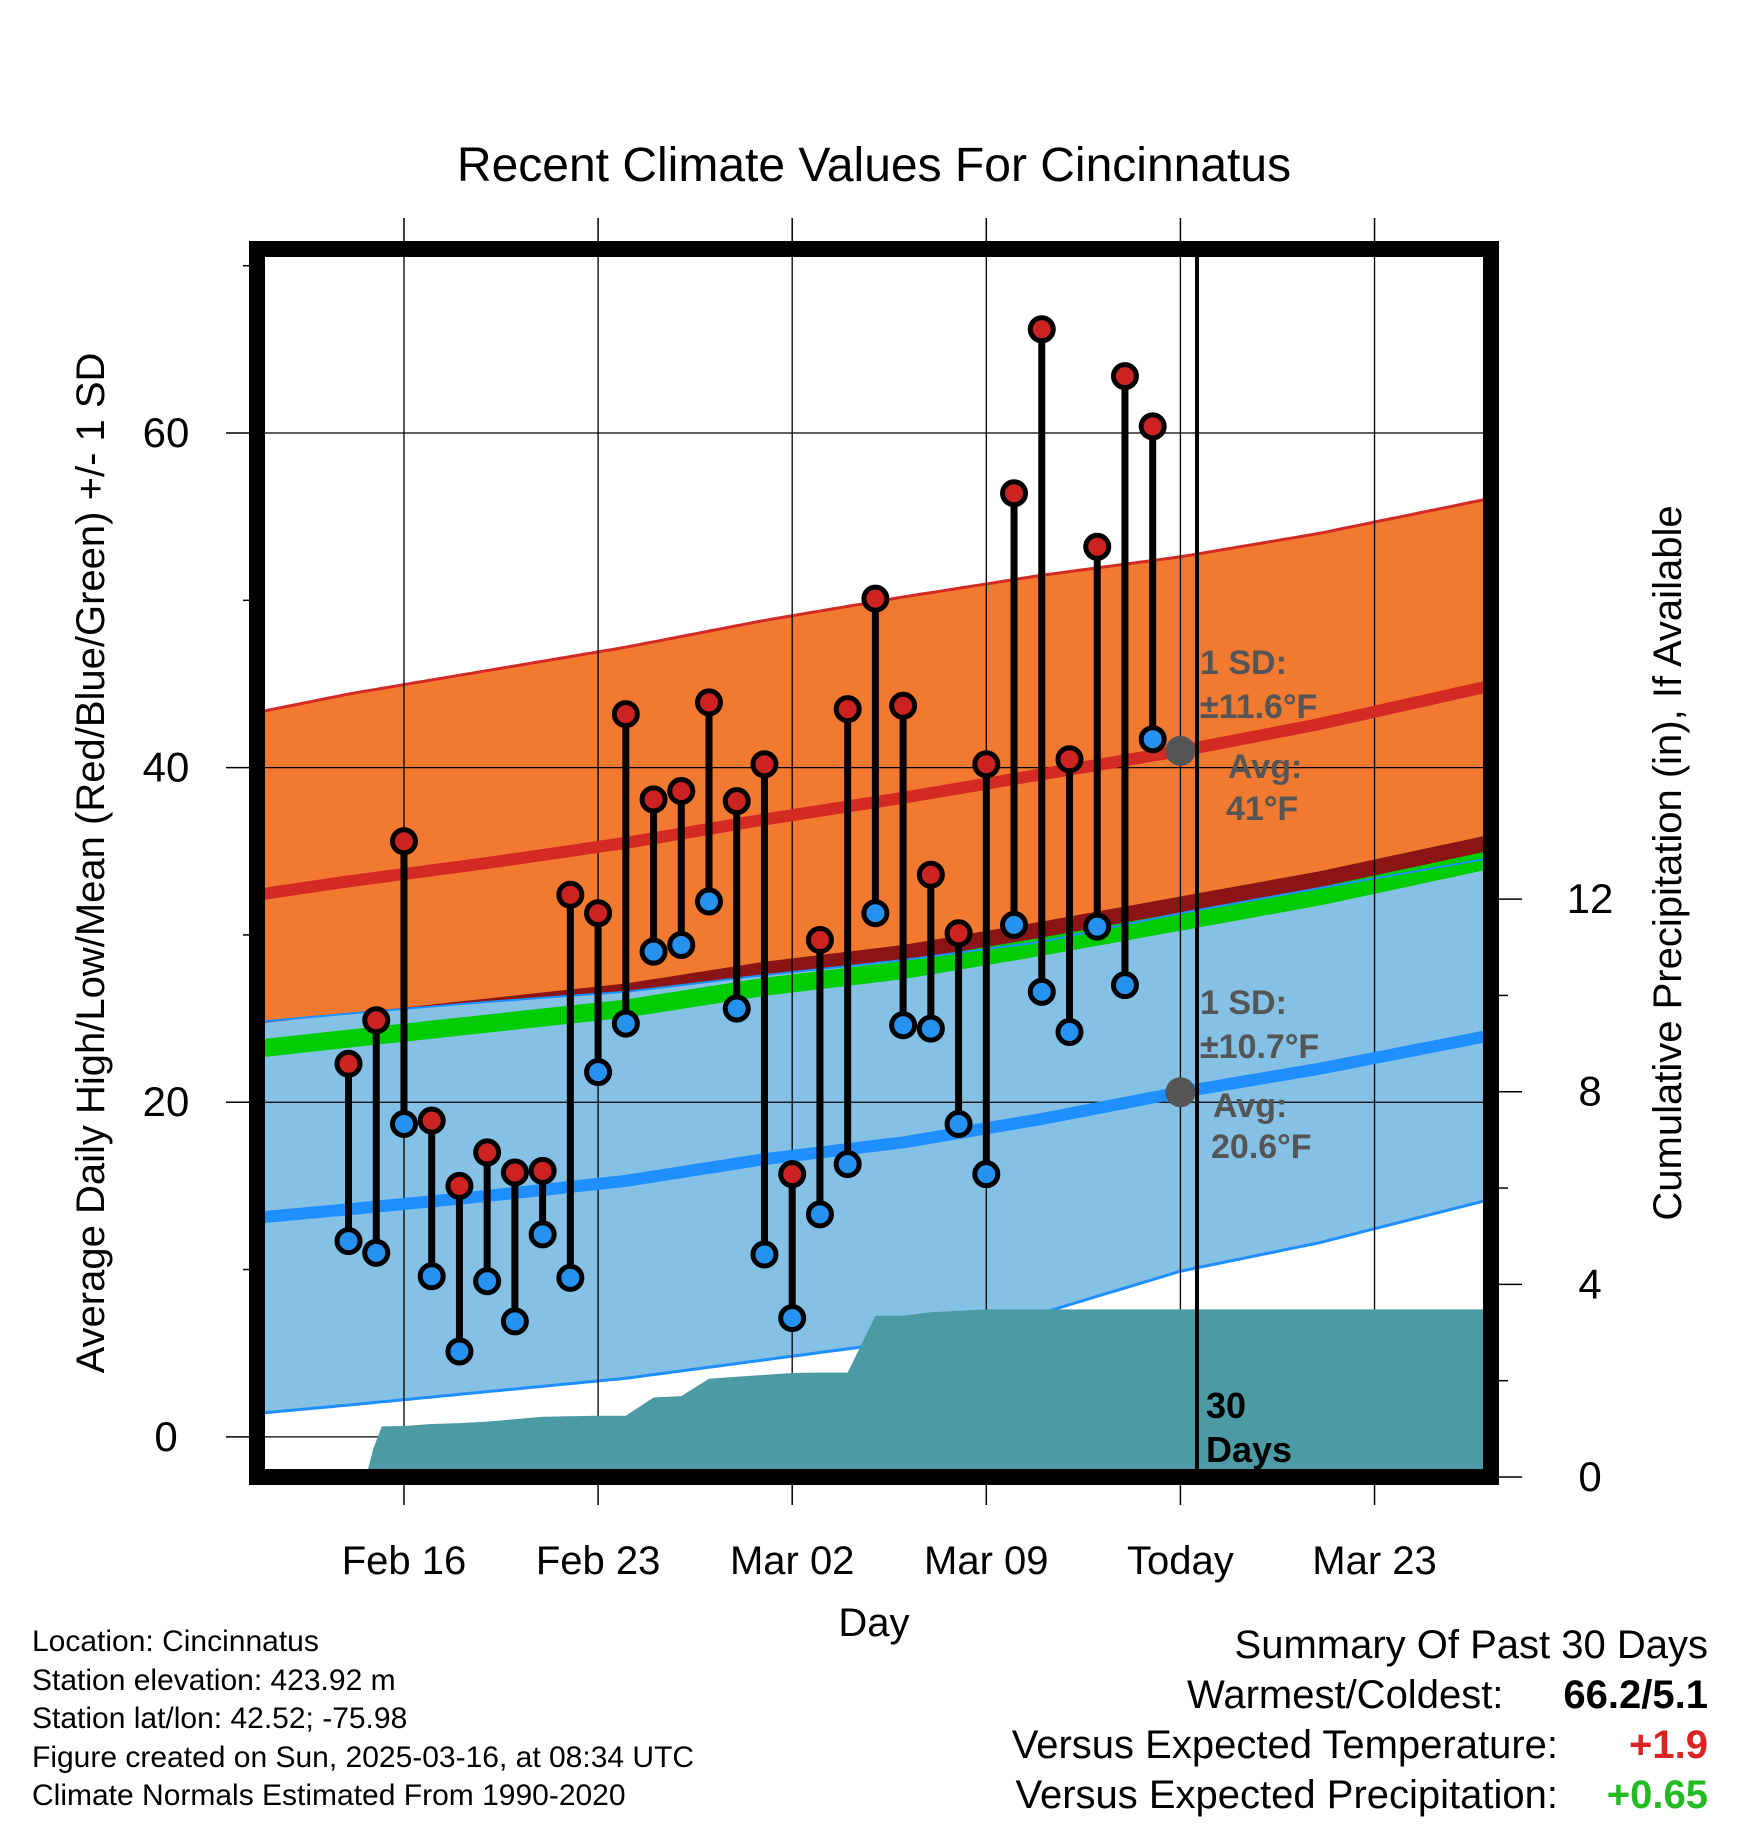  What do you see at coordinates (404, 1561) in the screenshot?
I see `x-tick-label: Feb 16` at bounding box center [404, 1561].